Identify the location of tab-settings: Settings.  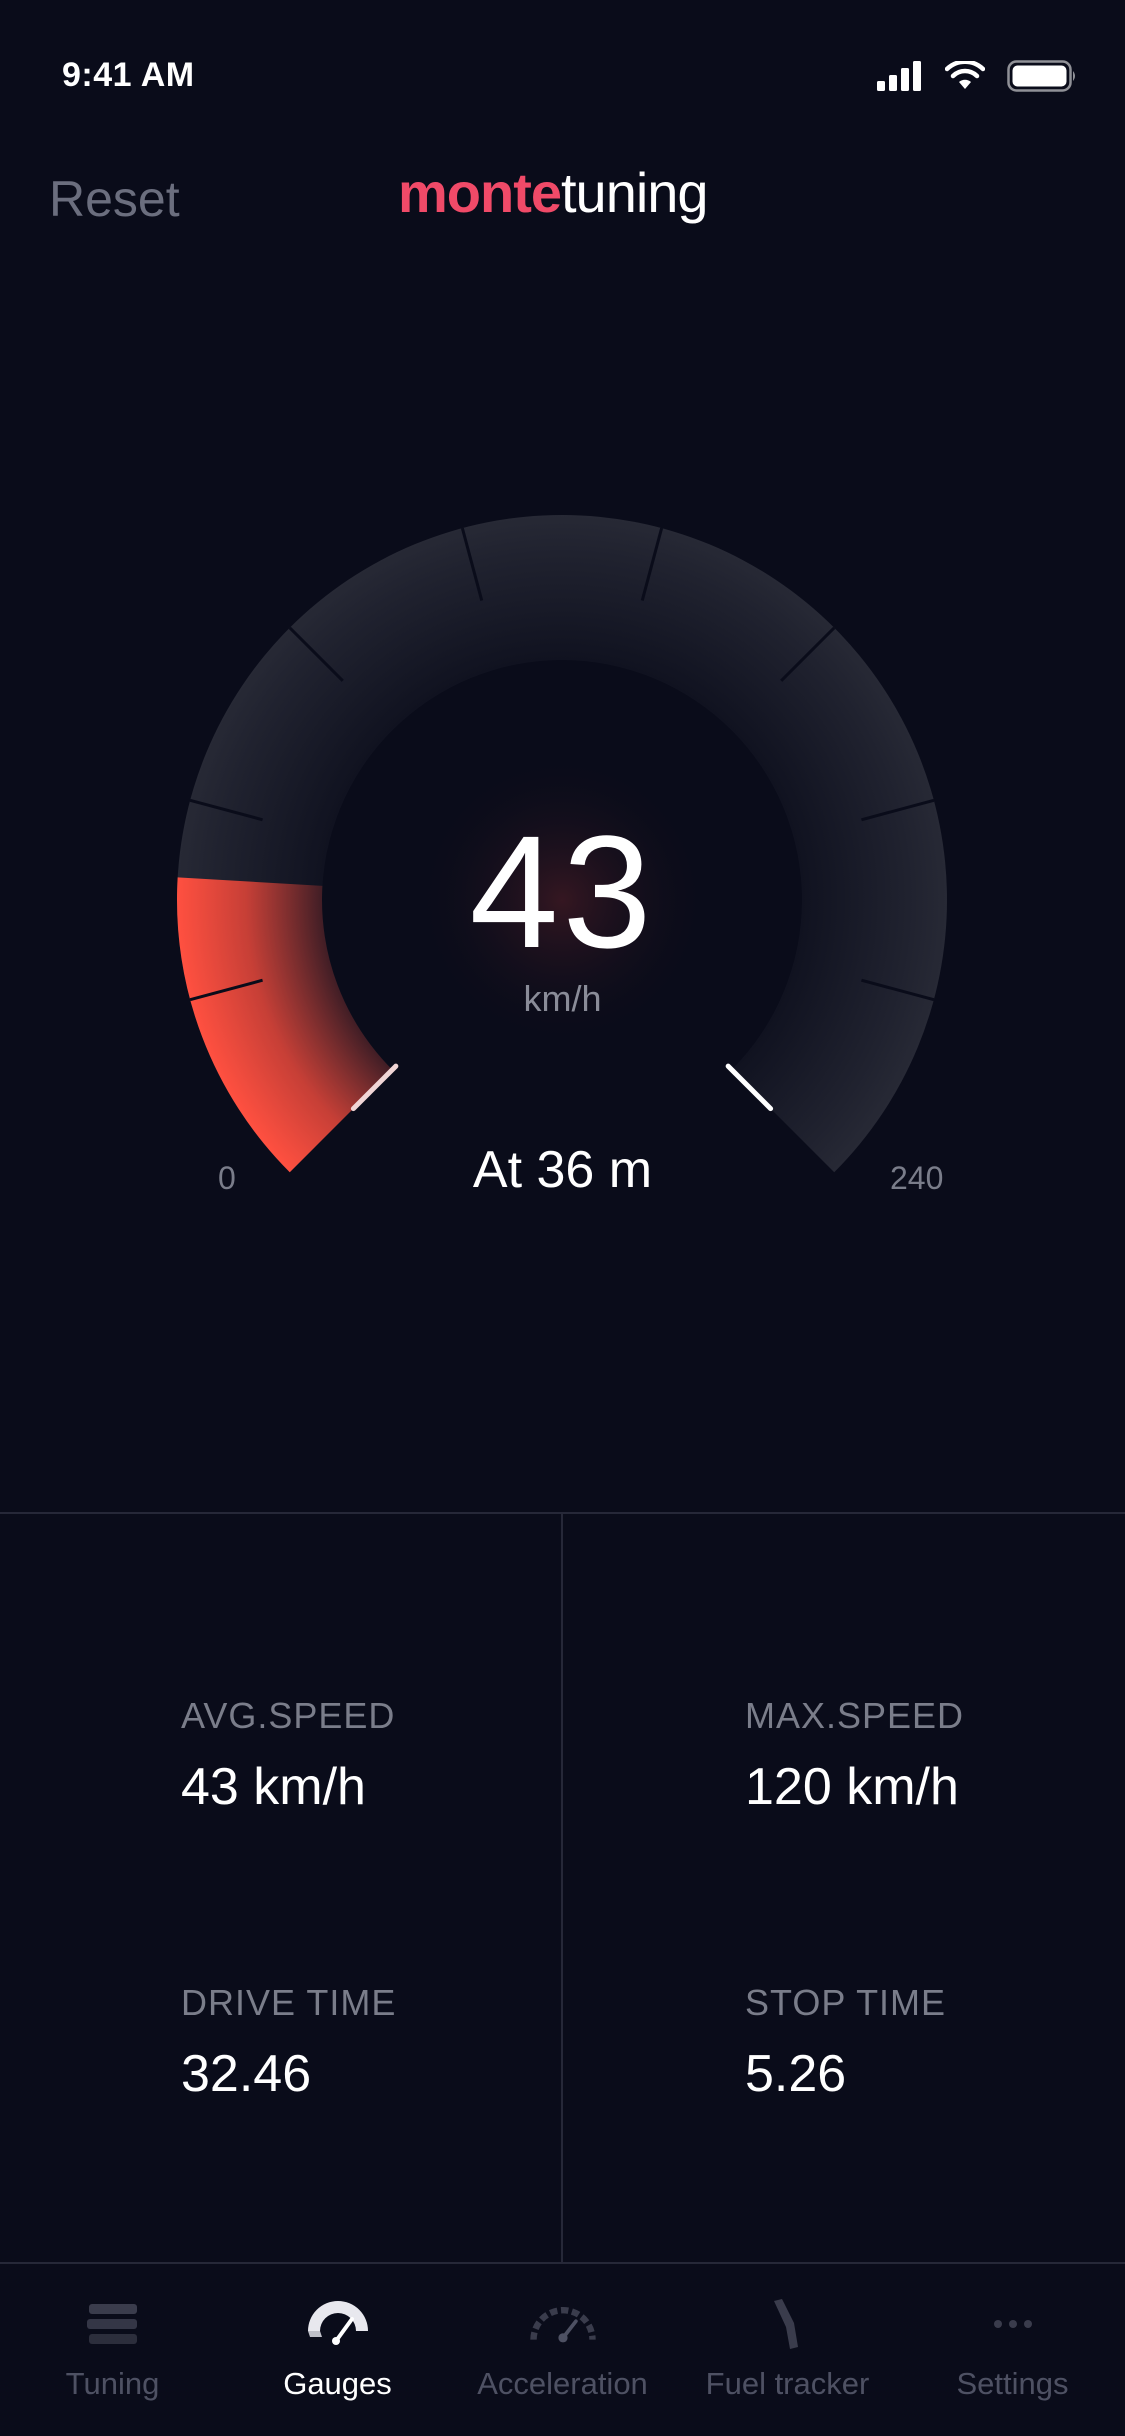
(1012, 2350).